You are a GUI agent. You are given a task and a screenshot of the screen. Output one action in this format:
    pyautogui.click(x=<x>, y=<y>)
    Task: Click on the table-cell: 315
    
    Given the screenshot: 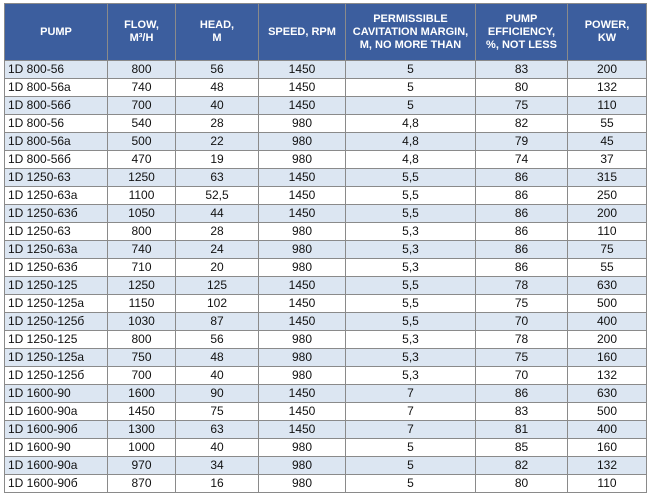 What is the action you would take?
    pyautogui.click(x=607, y=177)
    